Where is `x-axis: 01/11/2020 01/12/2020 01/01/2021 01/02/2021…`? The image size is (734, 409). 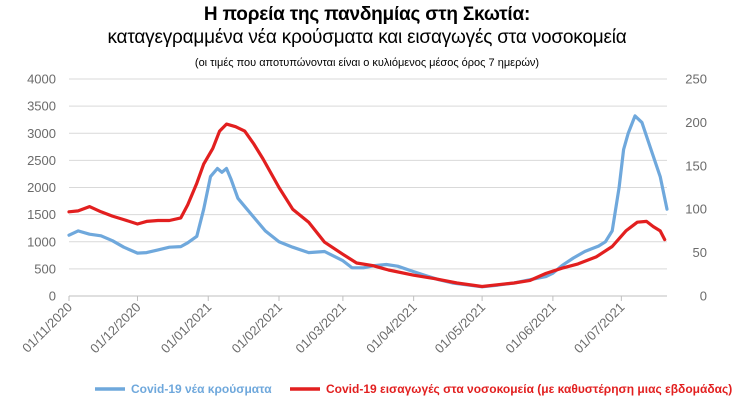
x-axis: 01/11/2020 01/12/2020 01/01/2021 01/02/2021… is located at coordinates (343, 326).